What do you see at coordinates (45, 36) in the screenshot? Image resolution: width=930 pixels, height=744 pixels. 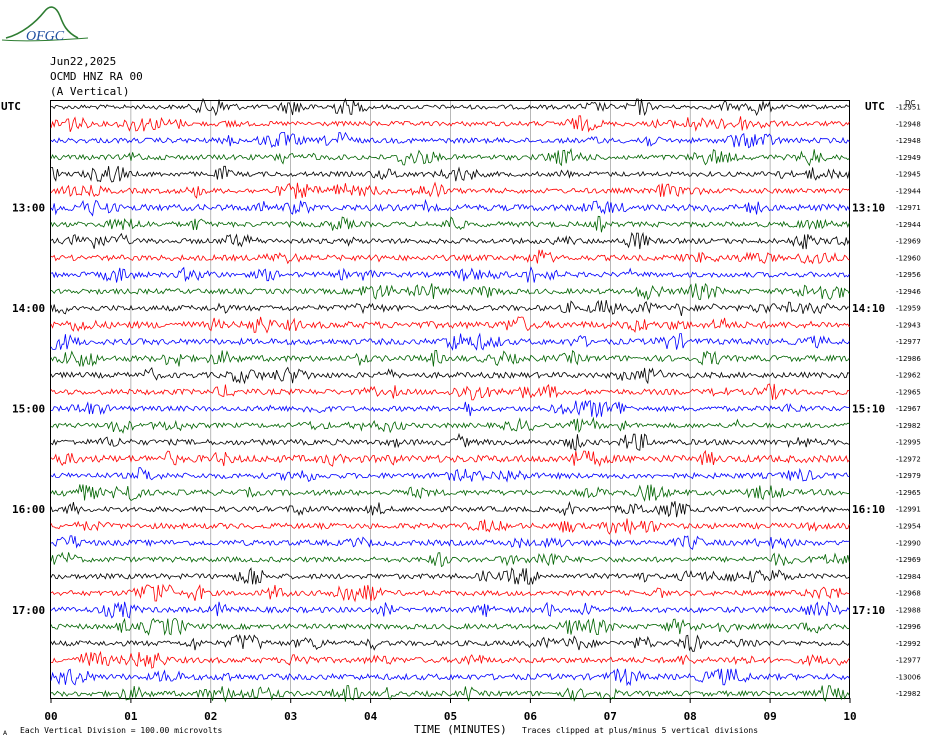 I see `logo-text: OFGC` at bounding box center [45, 36].